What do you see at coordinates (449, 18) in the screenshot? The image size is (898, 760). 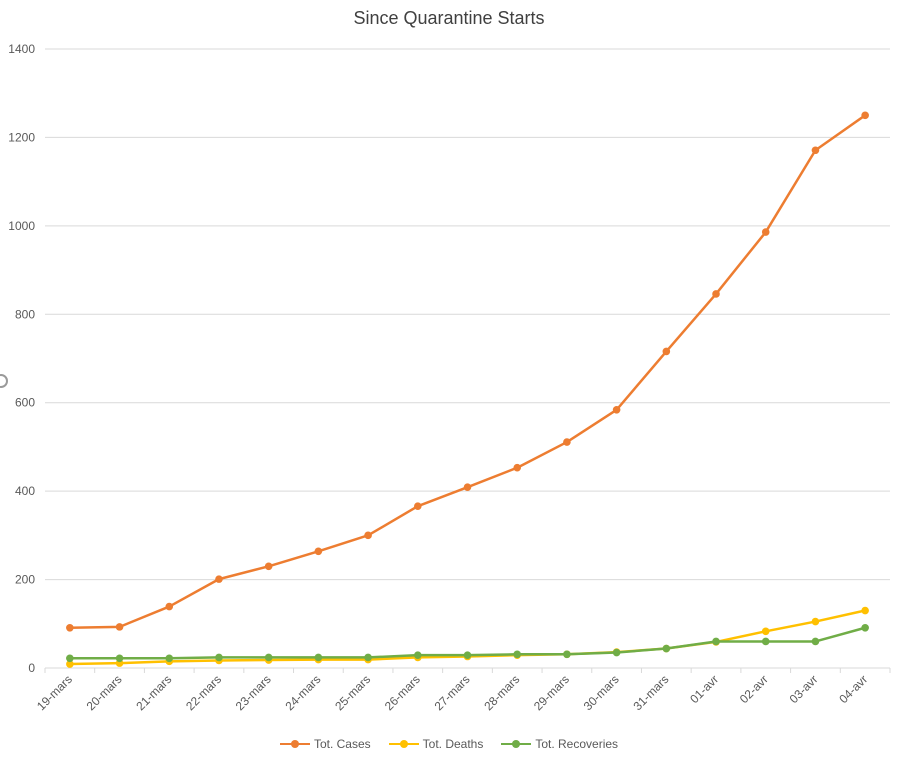 I see `chart-title: Since Quarantine Starts` at bounding box center [449, 18].